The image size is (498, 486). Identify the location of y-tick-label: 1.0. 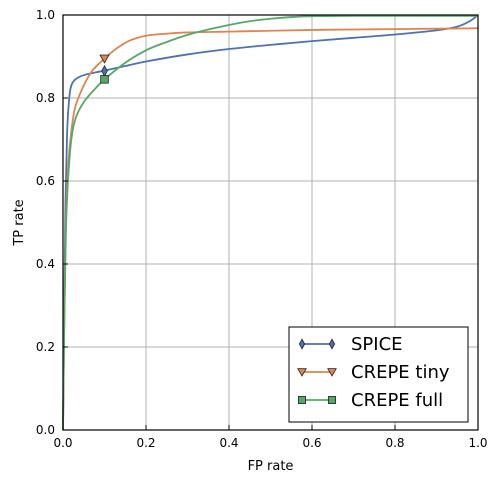
(45, 15).